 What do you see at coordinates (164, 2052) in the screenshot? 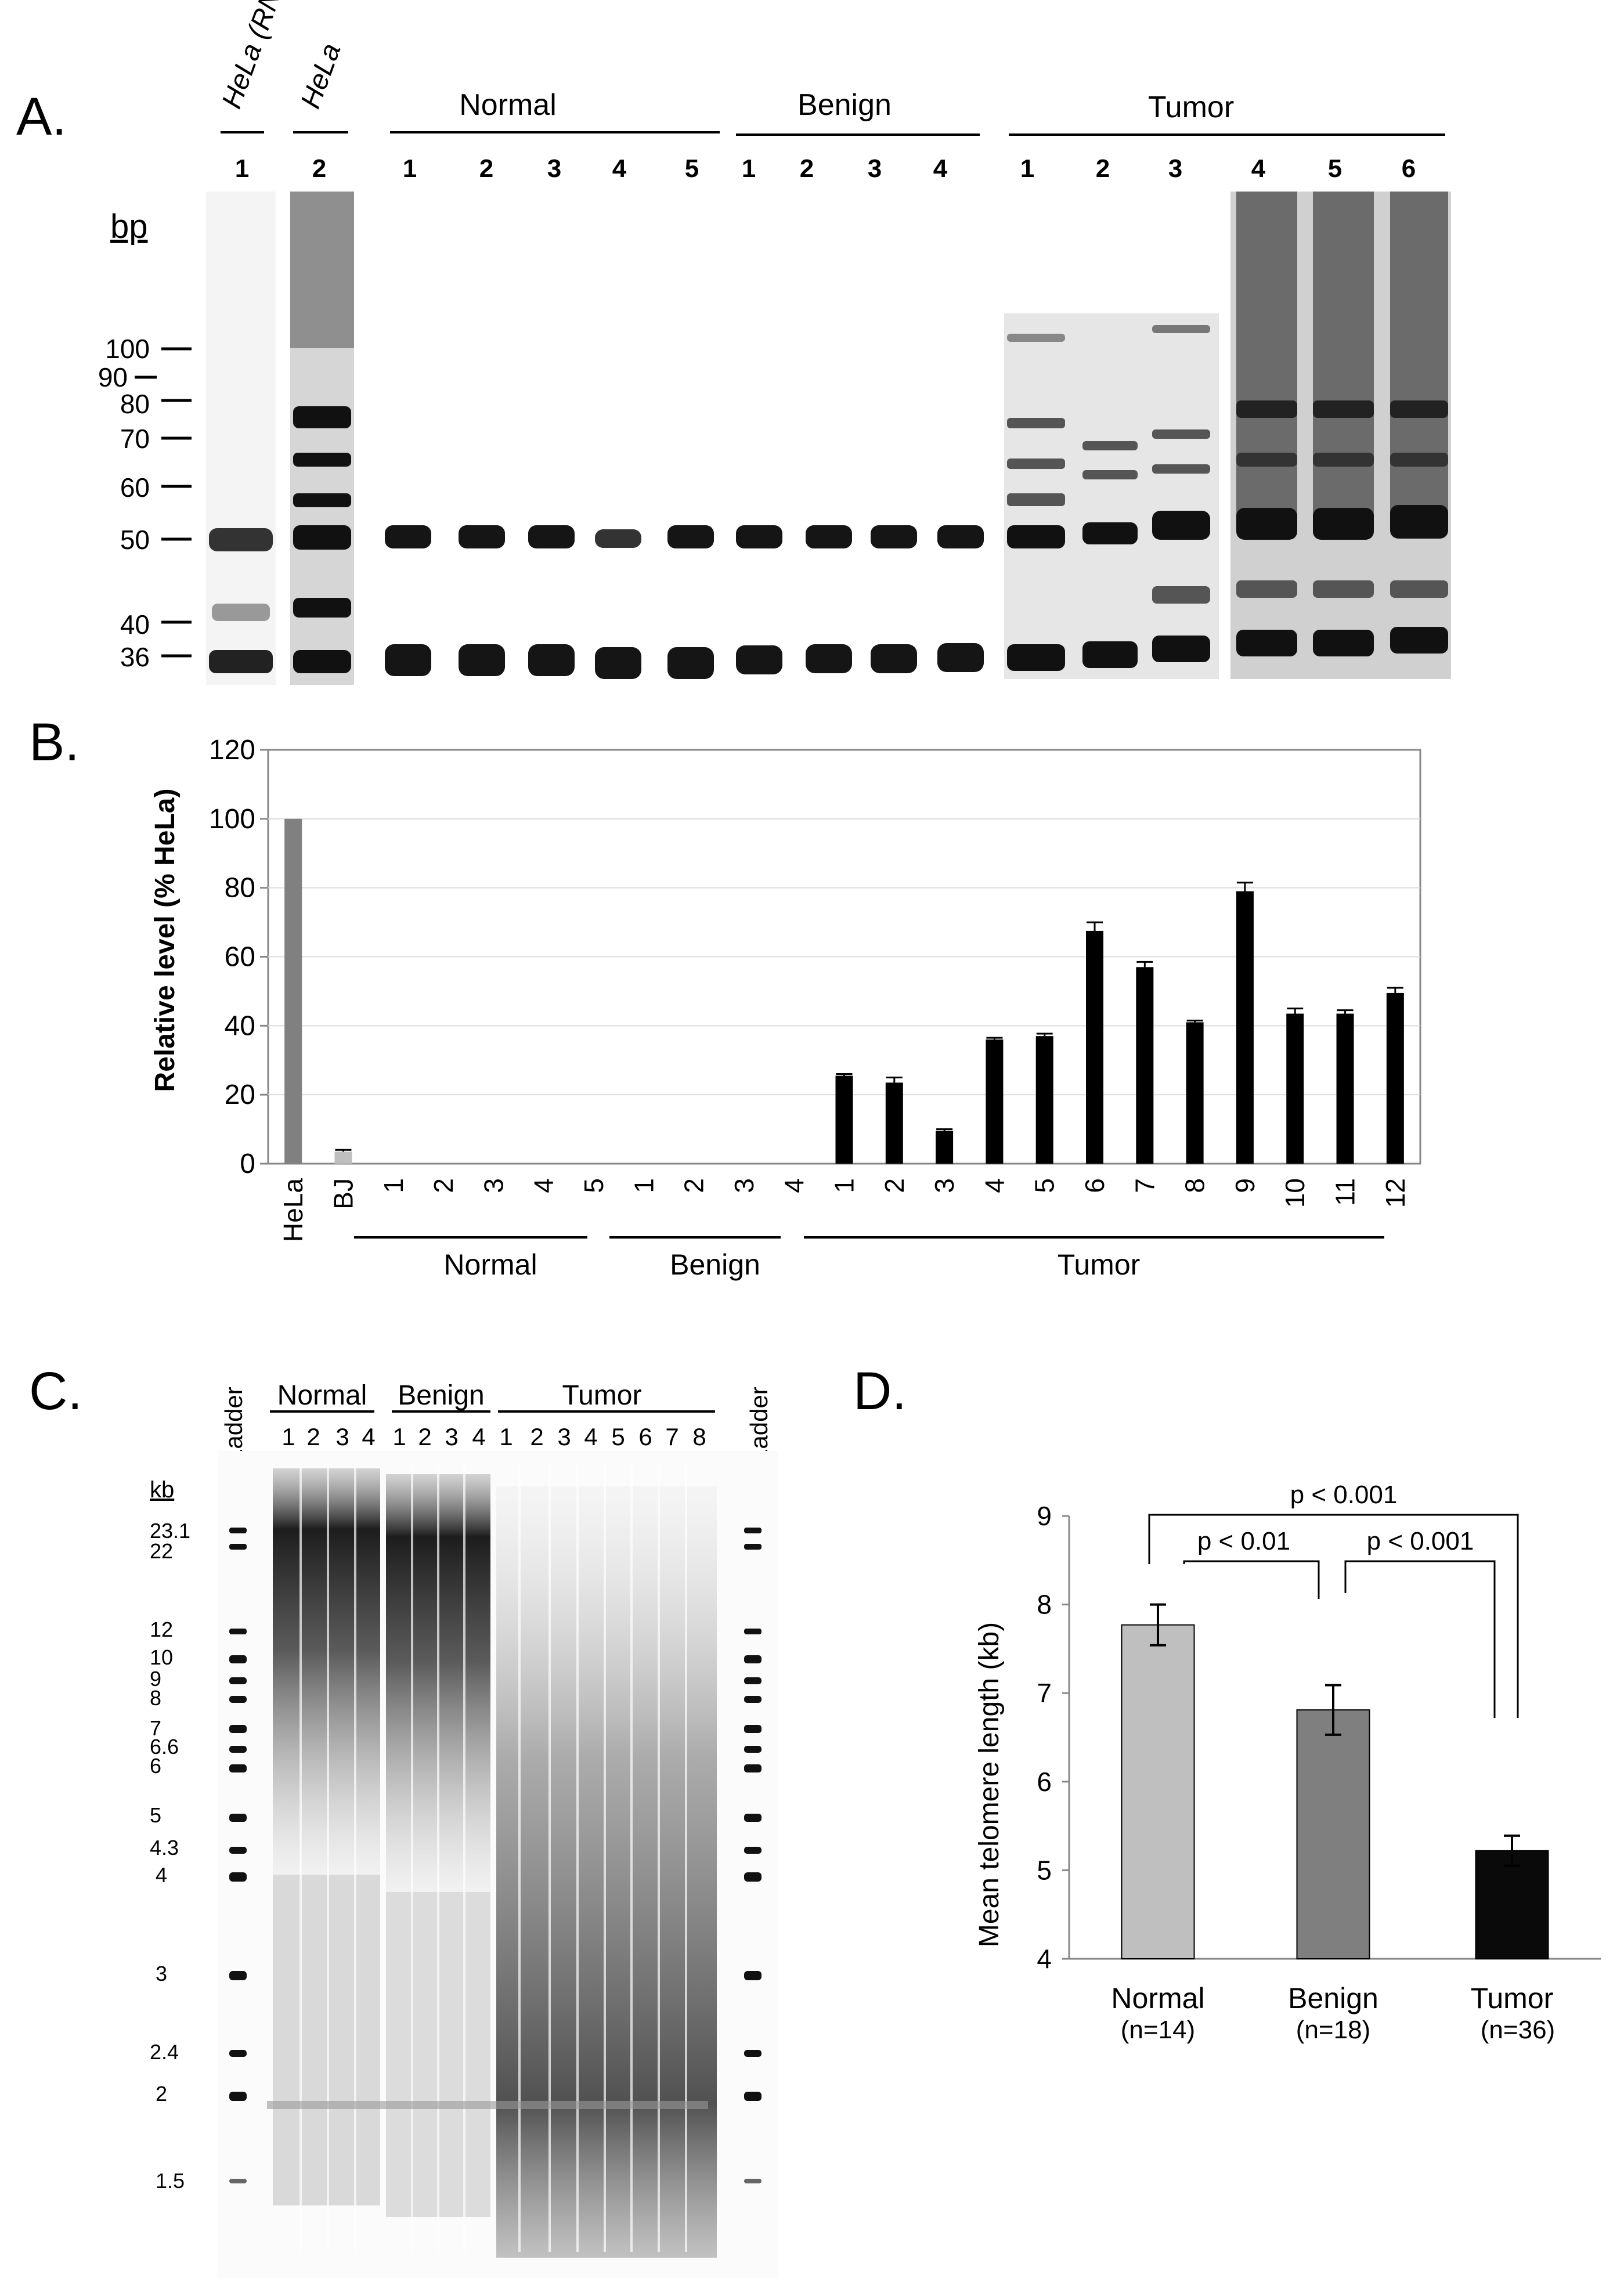
I see `kb-size-label: 2.4` at bounding box center [164, 2052].